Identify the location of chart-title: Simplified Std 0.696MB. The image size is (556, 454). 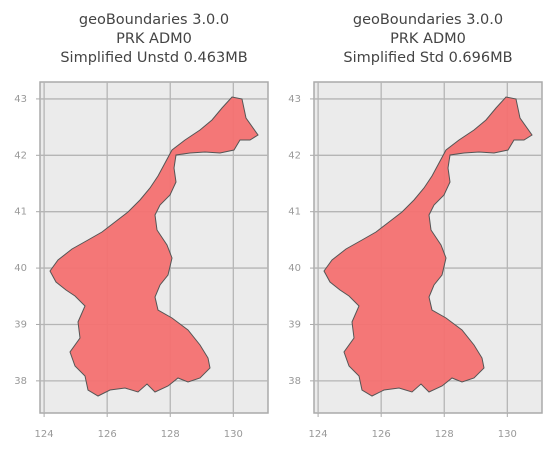
(427, 58).